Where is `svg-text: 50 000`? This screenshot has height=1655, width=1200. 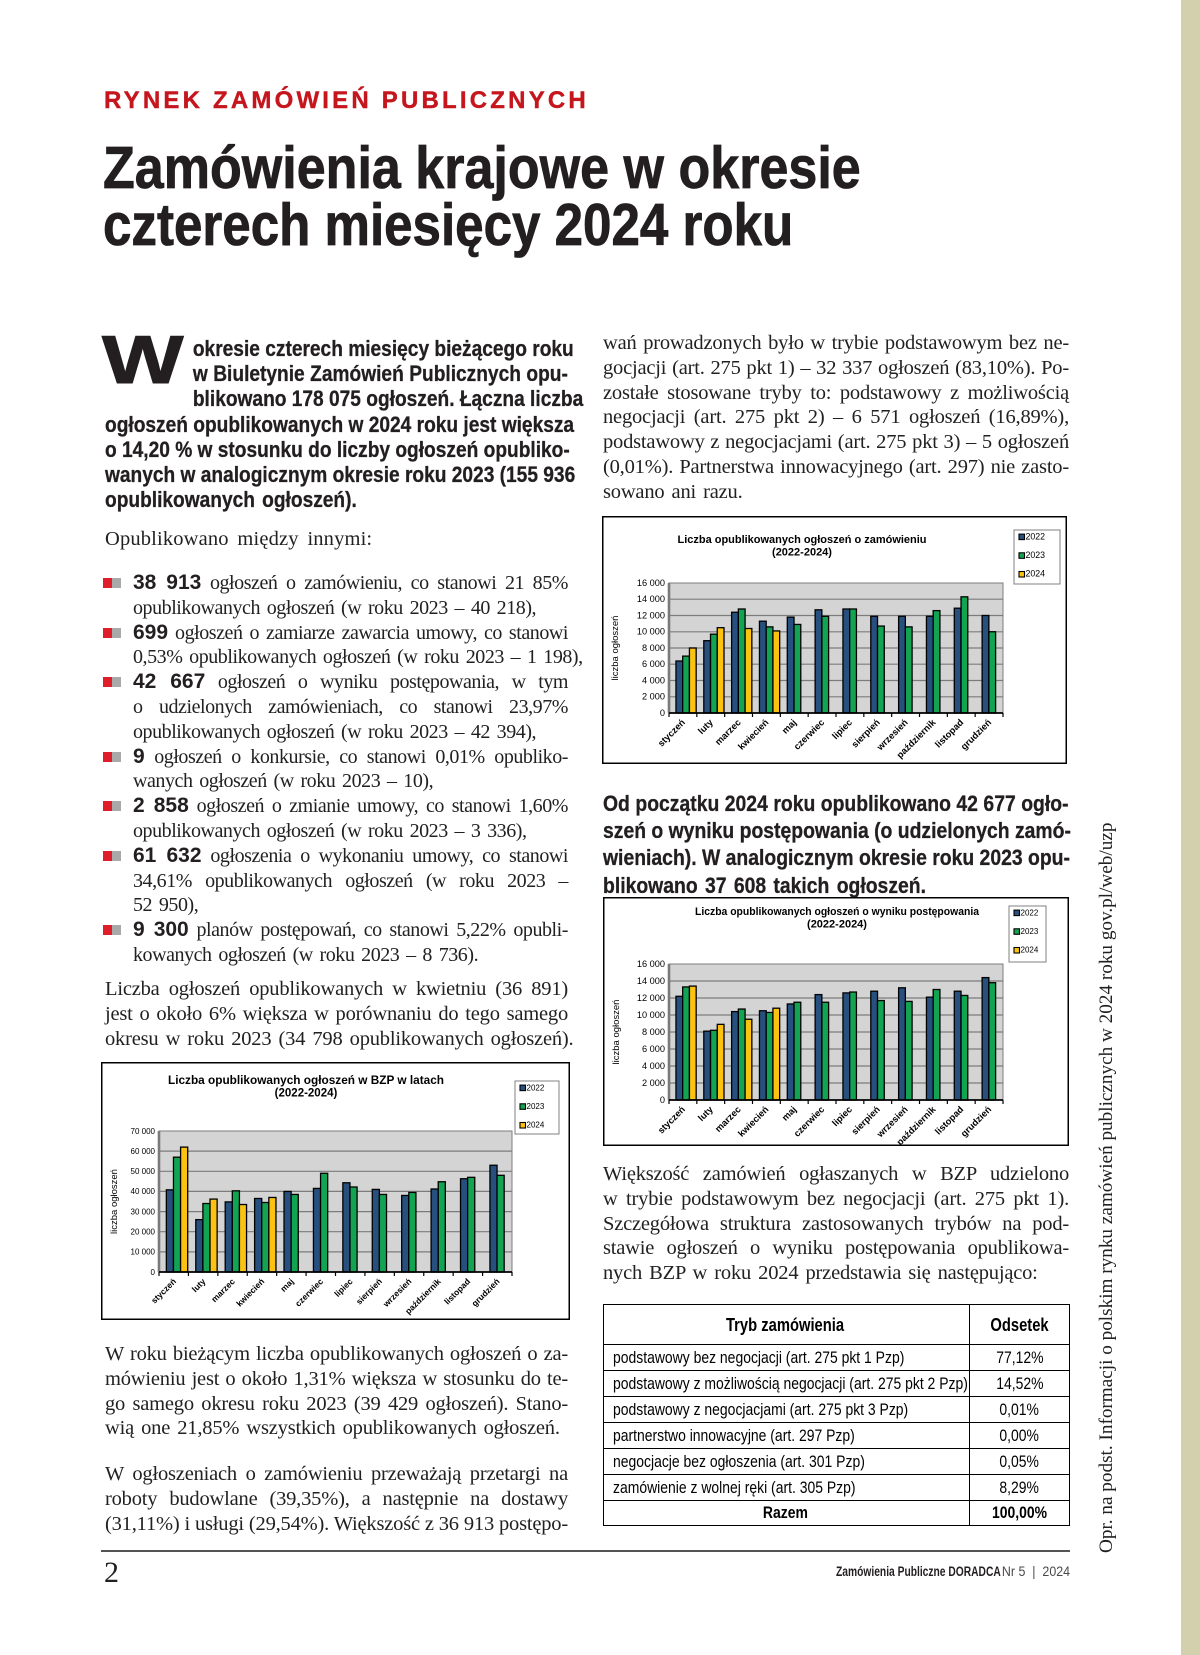
svg-text: 50 000 is located at coordinates (143, 1171).